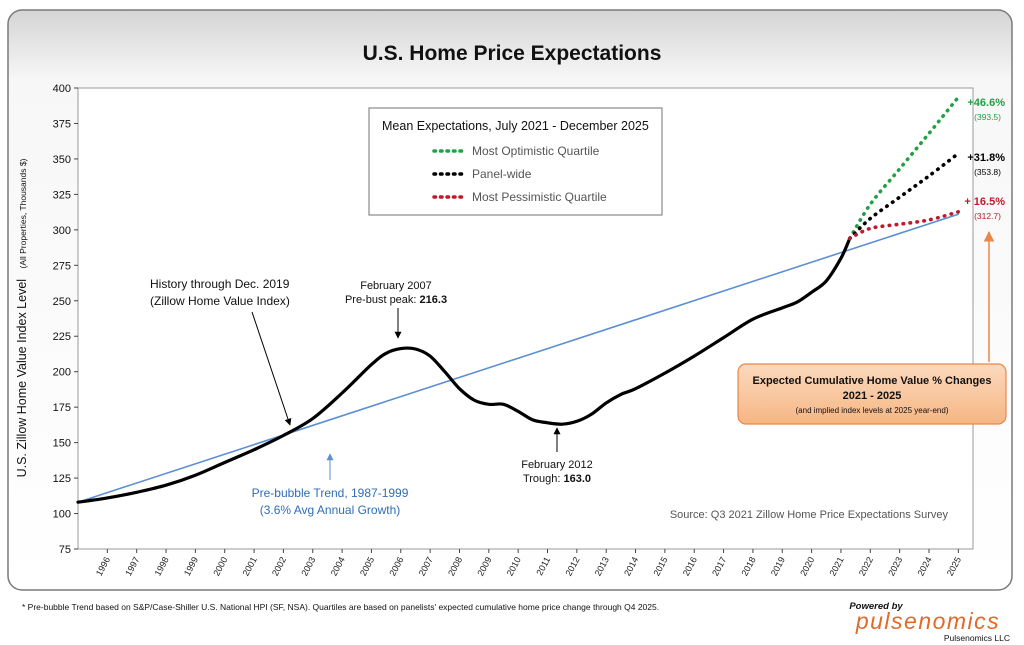 This screenshot has width=1024, height=645. I want to click on y-tick-label: 250, so click(62, 302).